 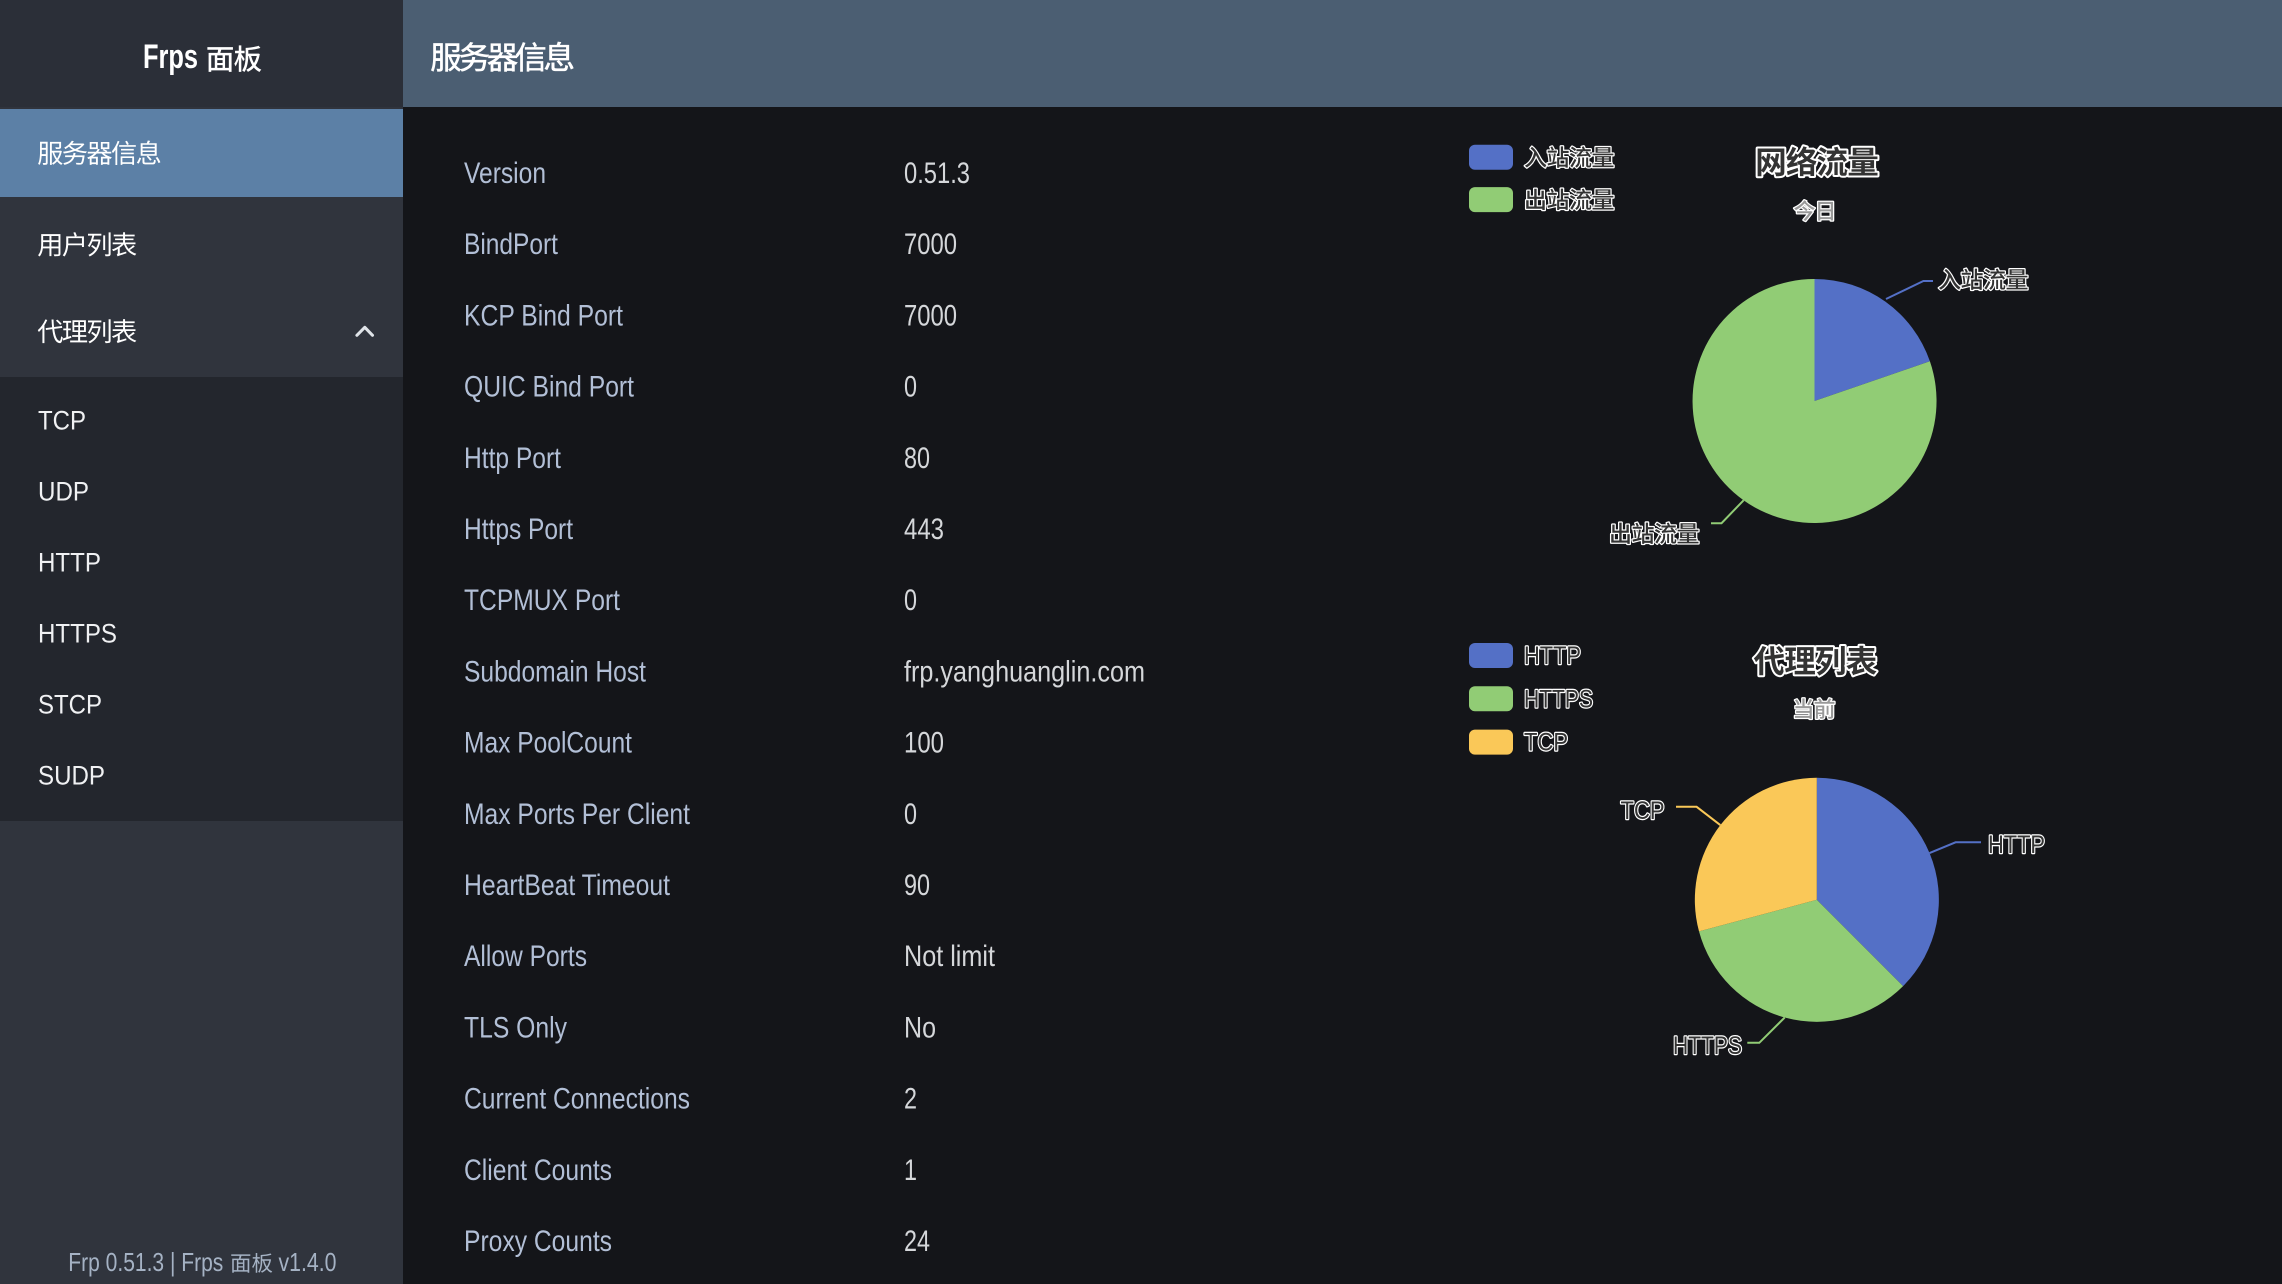 I want to click on svg-text: HeartBeat Timeout, so click(x=567, y=885).